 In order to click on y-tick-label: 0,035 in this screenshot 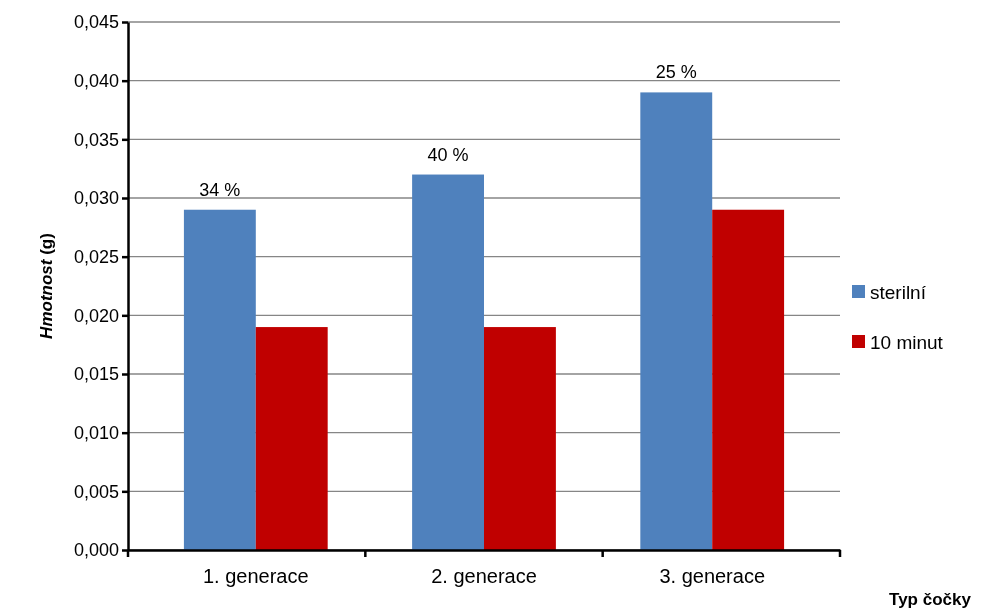, I will do `click(96, 139)`.